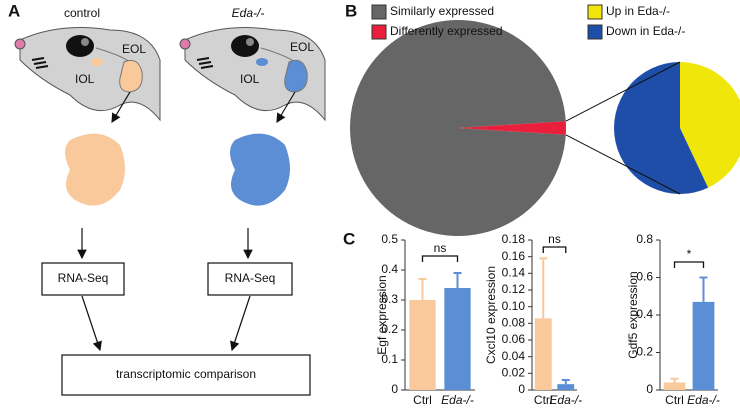  What do you see at coordinates (645, 31) in the screenshot?
I see `legend-label: Down in Eda-/-` at bounding box center [645, 31].